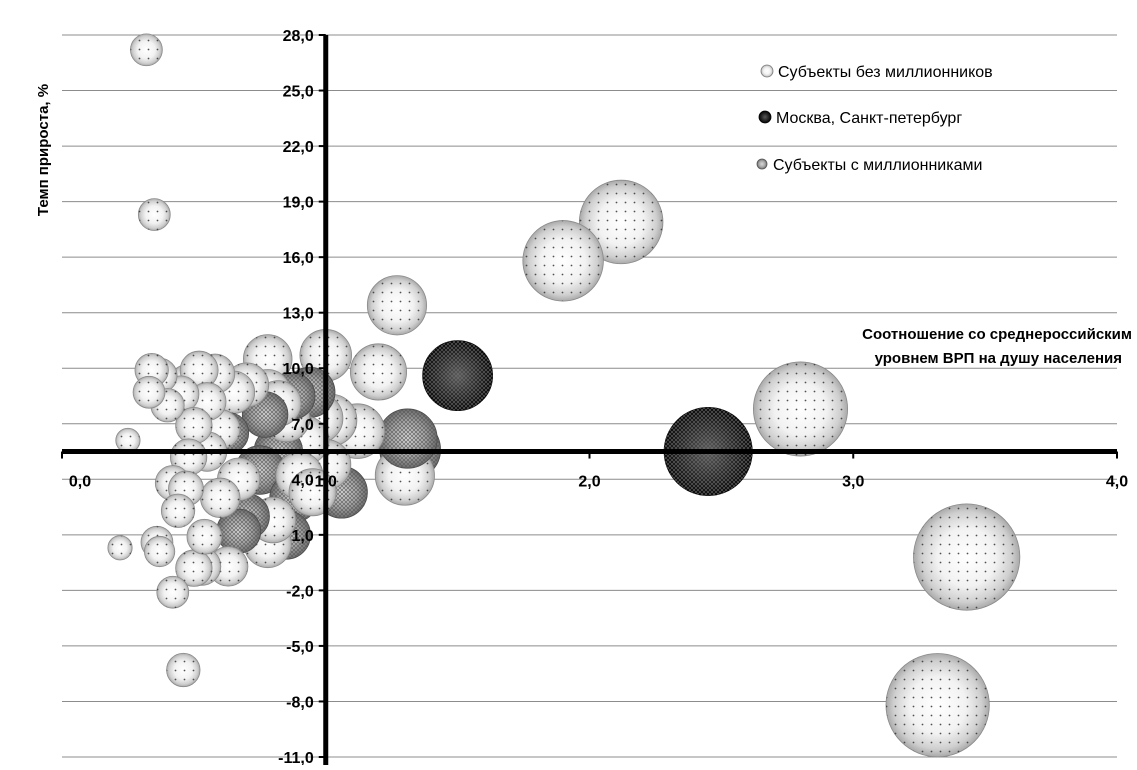 The height and width of the screenshot is (770, 1137). I want to click on y-tick-label-9: 1,0, so click(303, 536).